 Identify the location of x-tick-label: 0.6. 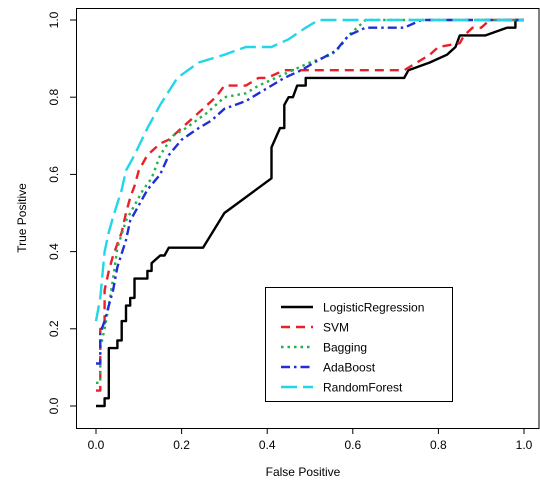
(352, 445).